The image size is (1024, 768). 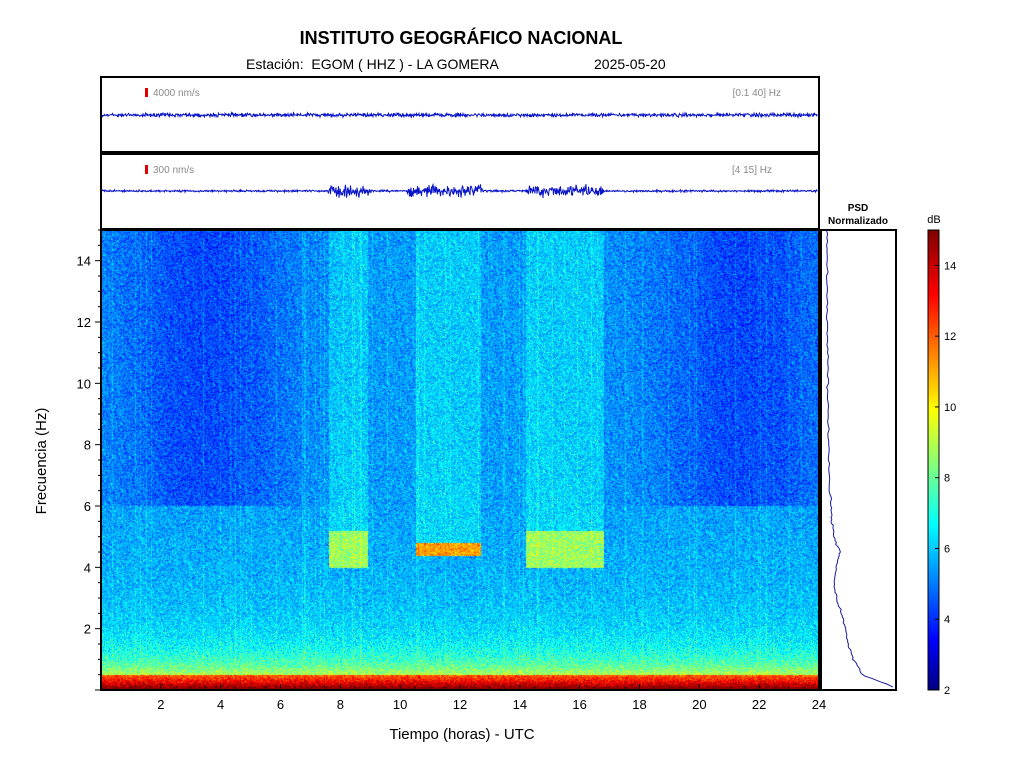 I want to click on x-tick-label: 22, so click(x=759, y=704).